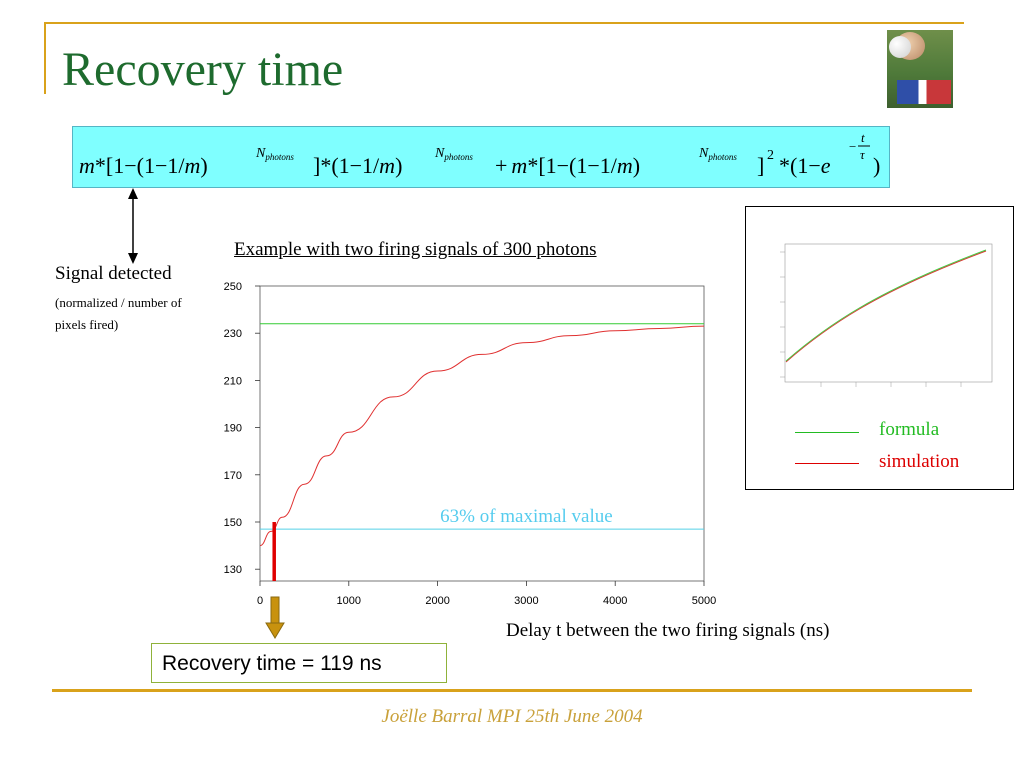  I want to click on inset-panel: formula simulation, so click(879, 348).